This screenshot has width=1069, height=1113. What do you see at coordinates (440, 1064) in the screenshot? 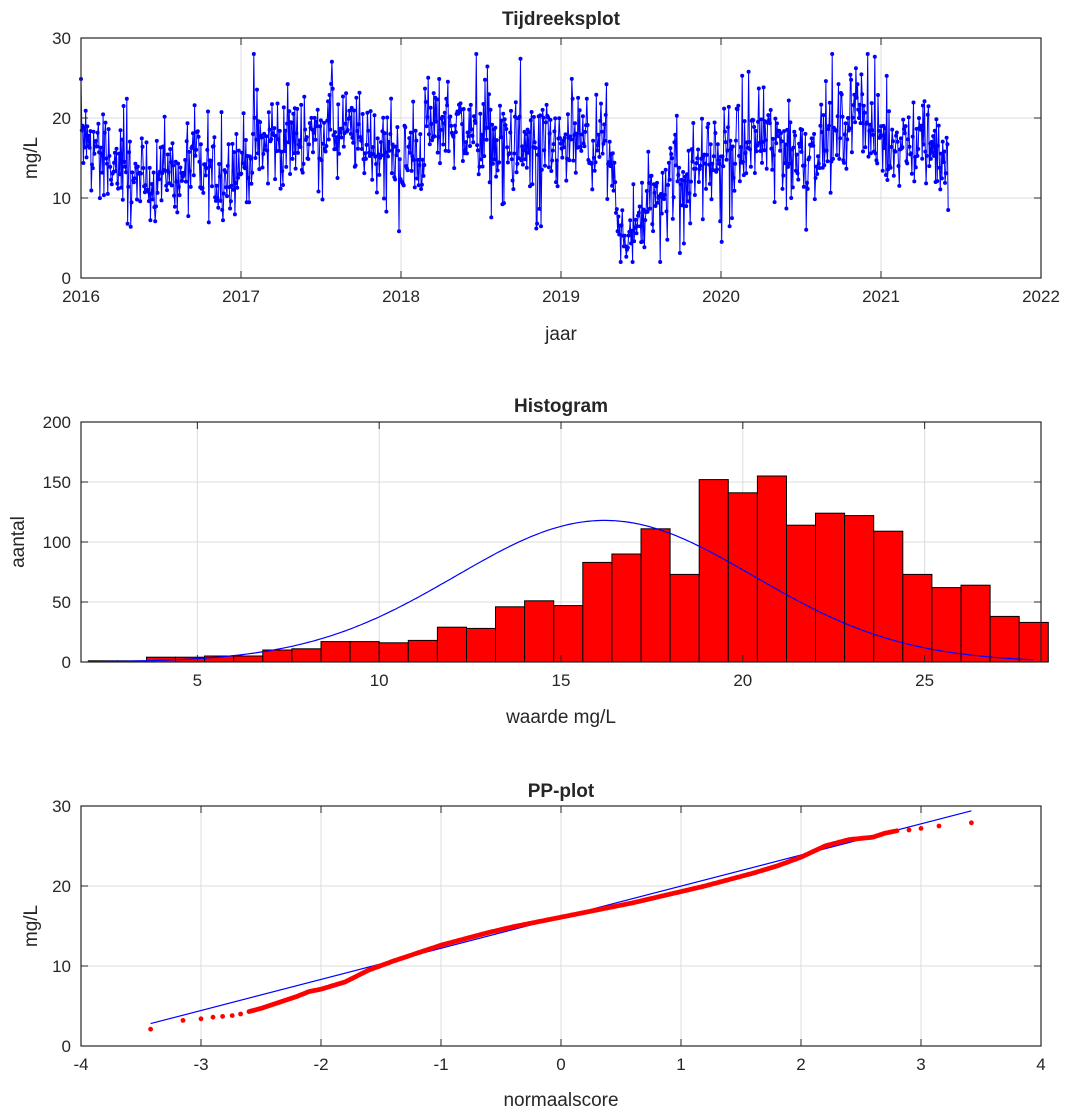
I see `pp-xtick-label: -1` at bounding box center [440, 1064].